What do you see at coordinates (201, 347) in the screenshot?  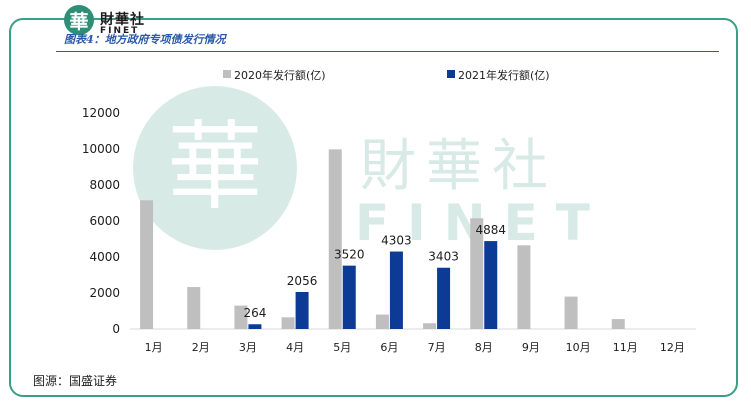 I see `x-tick-label: 2月` at bounding box center [201, 347].